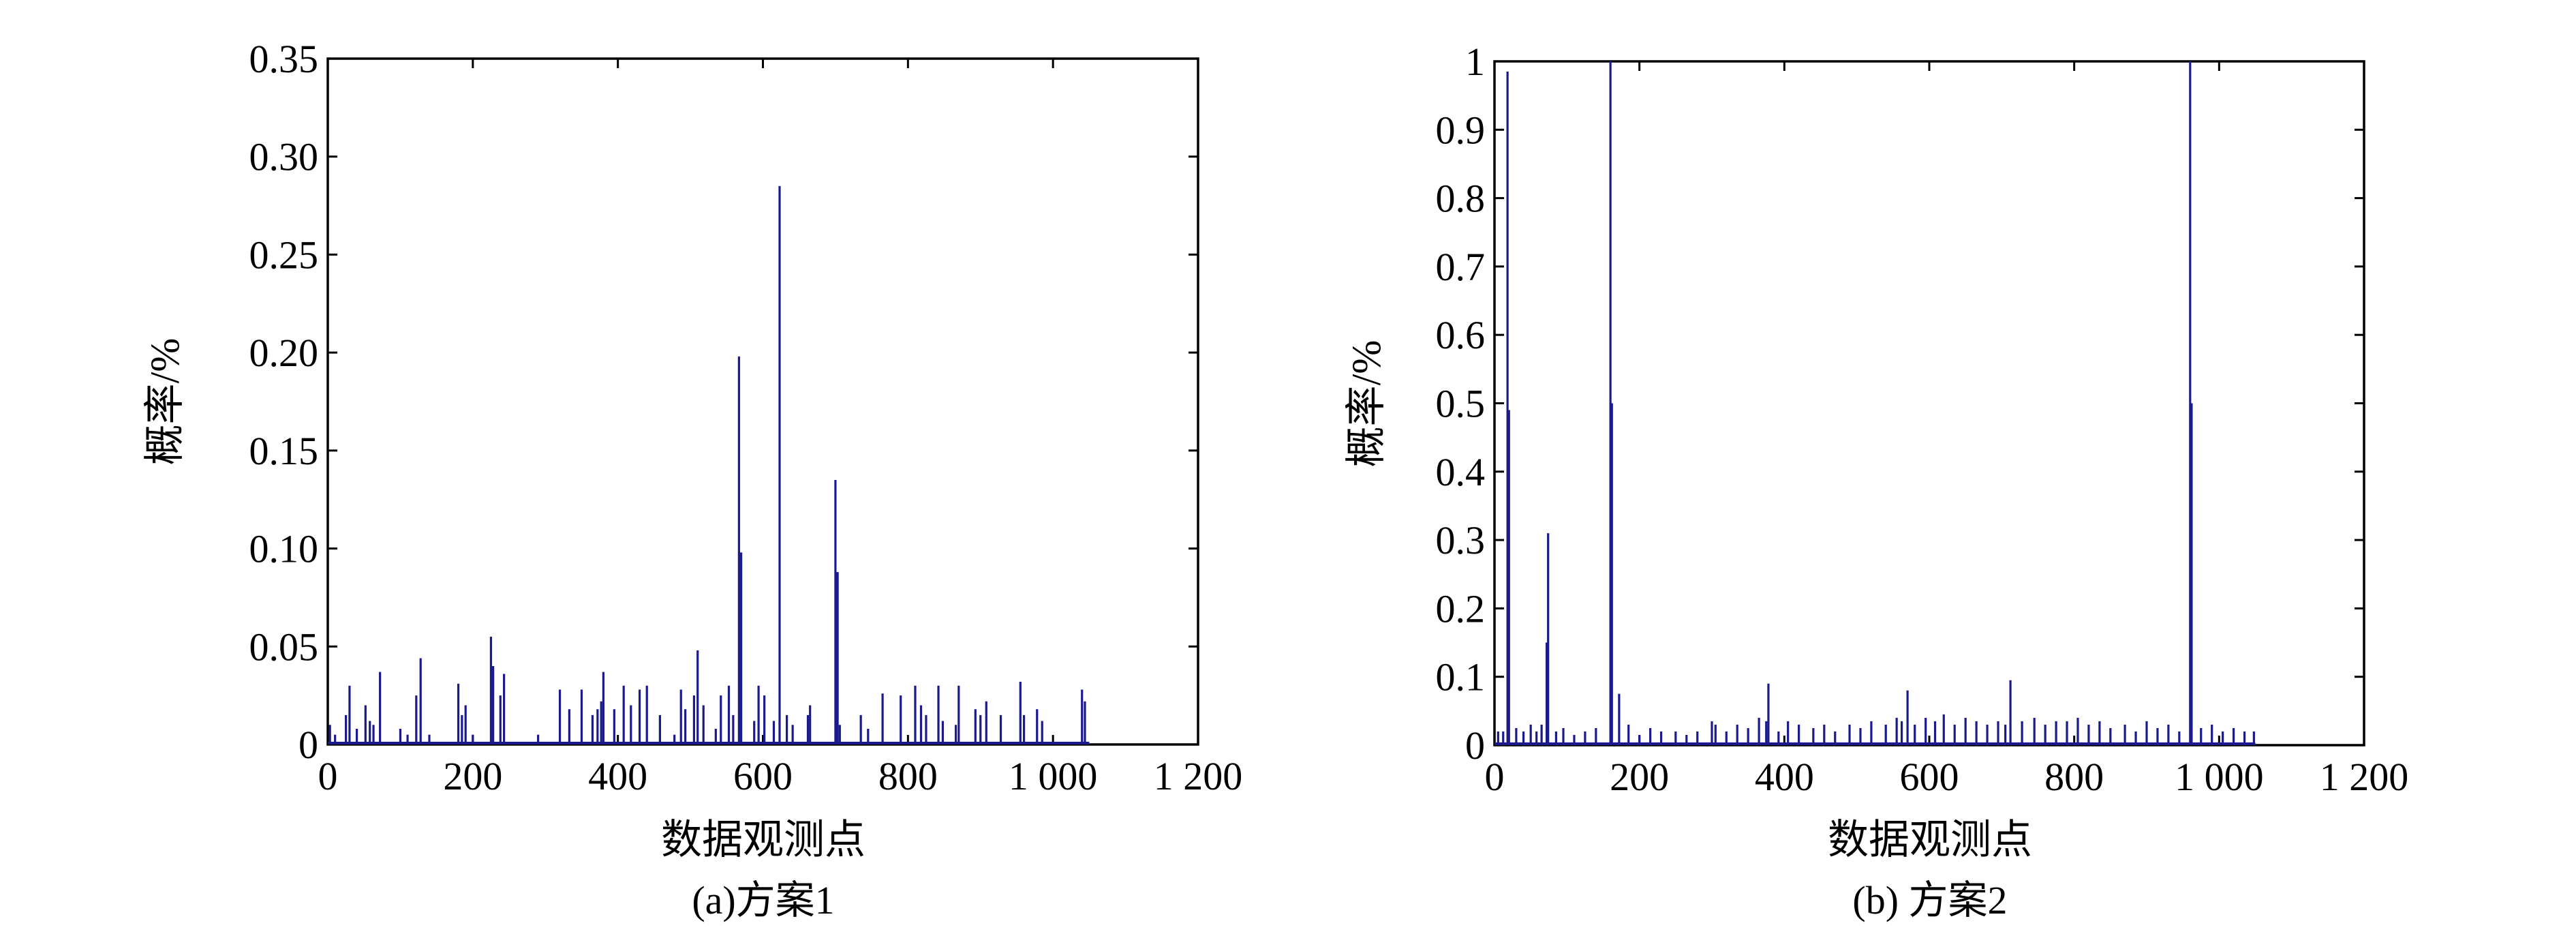 The image size is (2576, 934). What do you see at coordinates (763, 840) in the screenshot?
I see `x-axis-label-a: 数据观测点` at bounding box center [763, 840].